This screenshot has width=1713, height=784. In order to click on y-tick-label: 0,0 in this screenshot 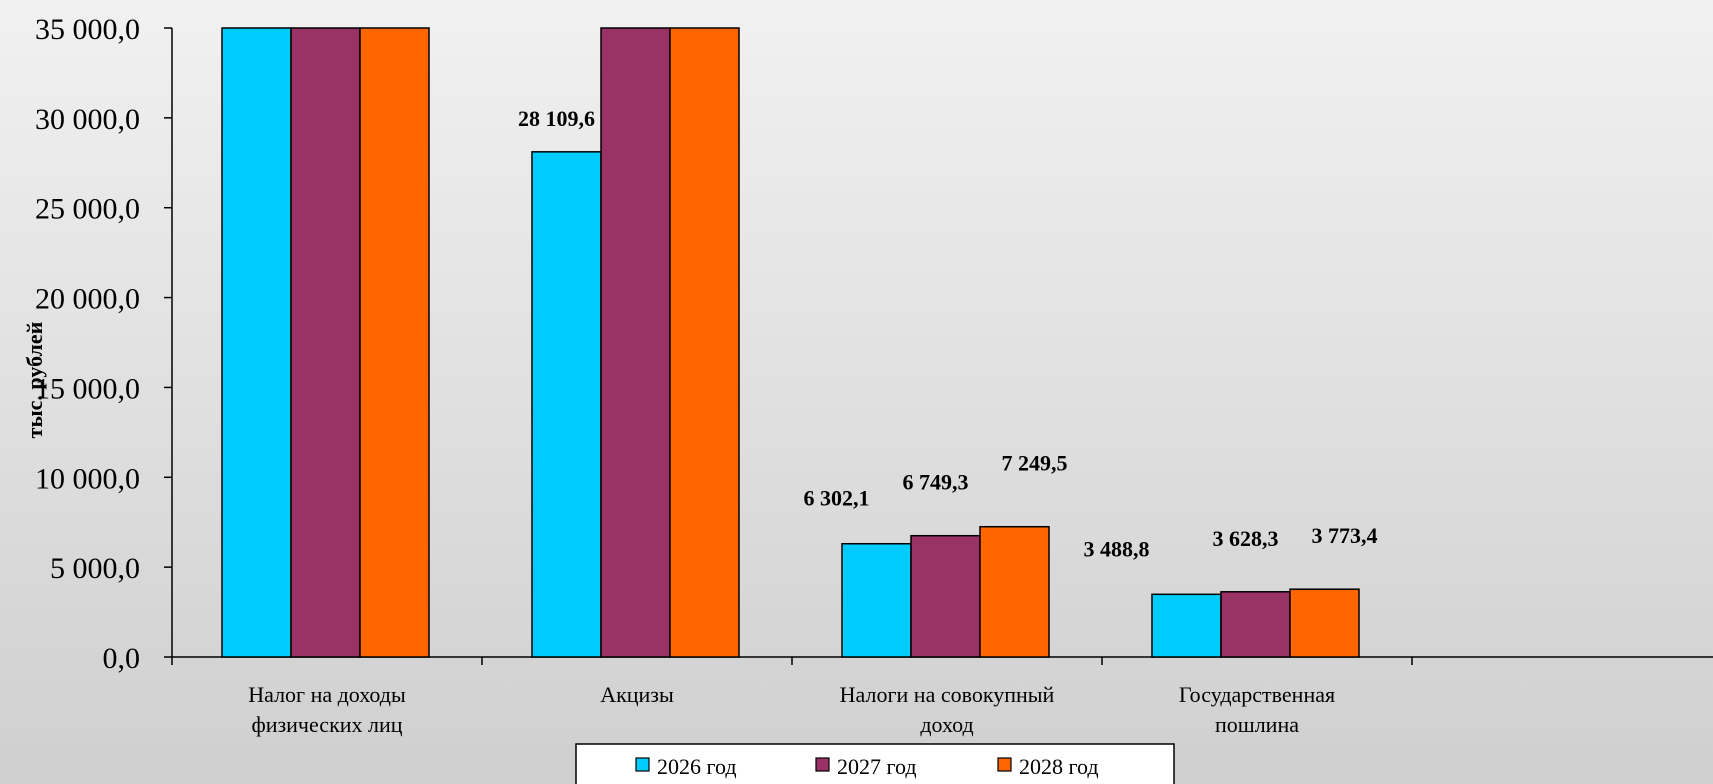, I will do `click(122, 658)`.